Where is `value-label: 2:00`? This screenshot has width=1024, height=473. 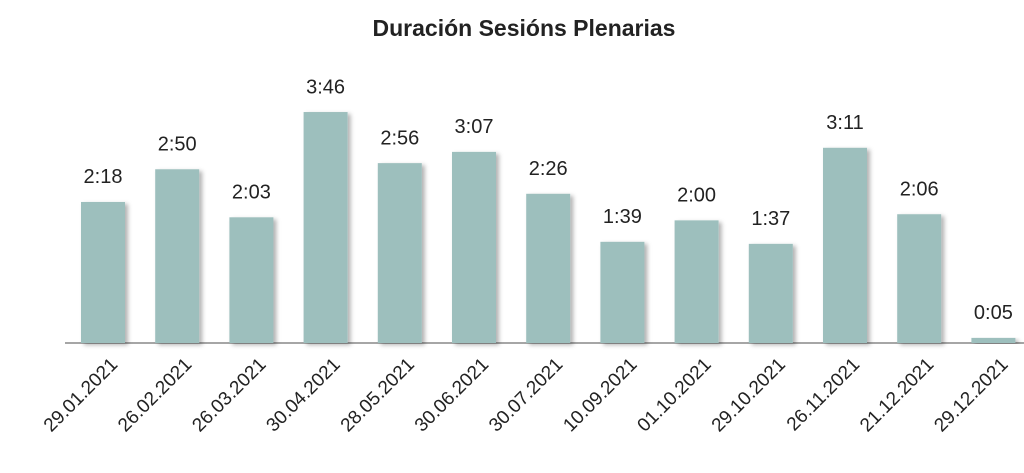
value-label: 2:00 is located at coordinates (696, 196).